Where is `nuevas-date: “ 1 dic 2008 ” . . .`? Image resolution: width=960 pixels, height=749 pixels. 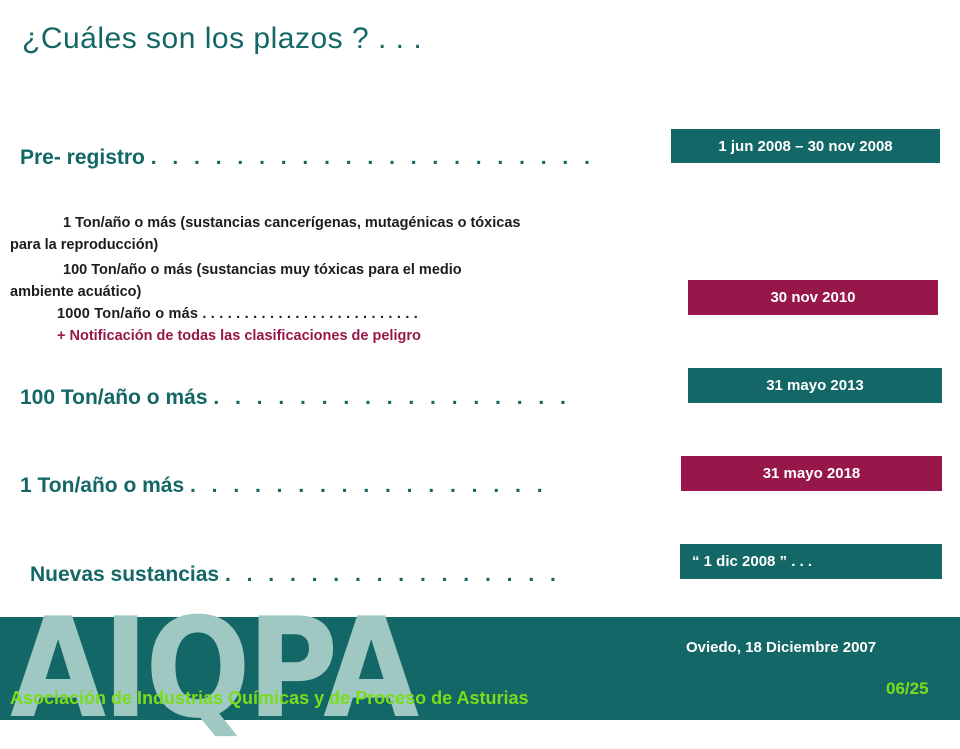
nuevas-date: “ 1 dic 2008 ” . . . is located at coordinates (752, 561).